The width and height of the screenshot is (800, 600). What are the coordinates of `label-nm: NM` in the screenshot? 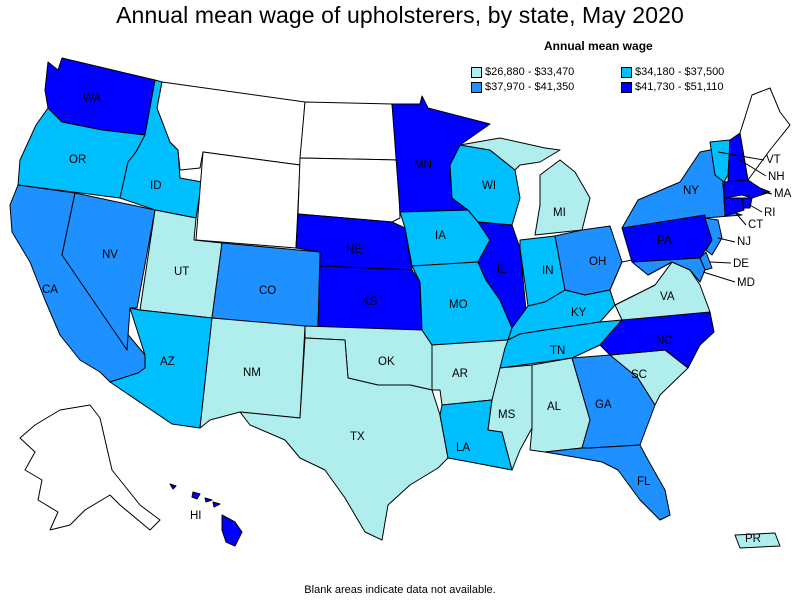 It's located at (252, 373).